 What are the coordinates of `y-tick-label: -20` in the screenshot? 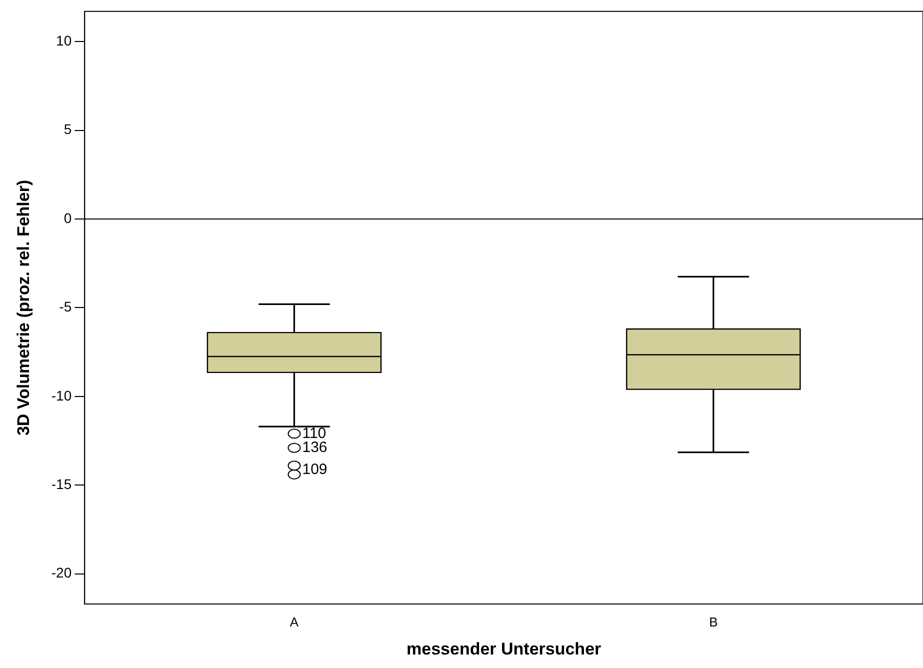 It's located at (61, 572).